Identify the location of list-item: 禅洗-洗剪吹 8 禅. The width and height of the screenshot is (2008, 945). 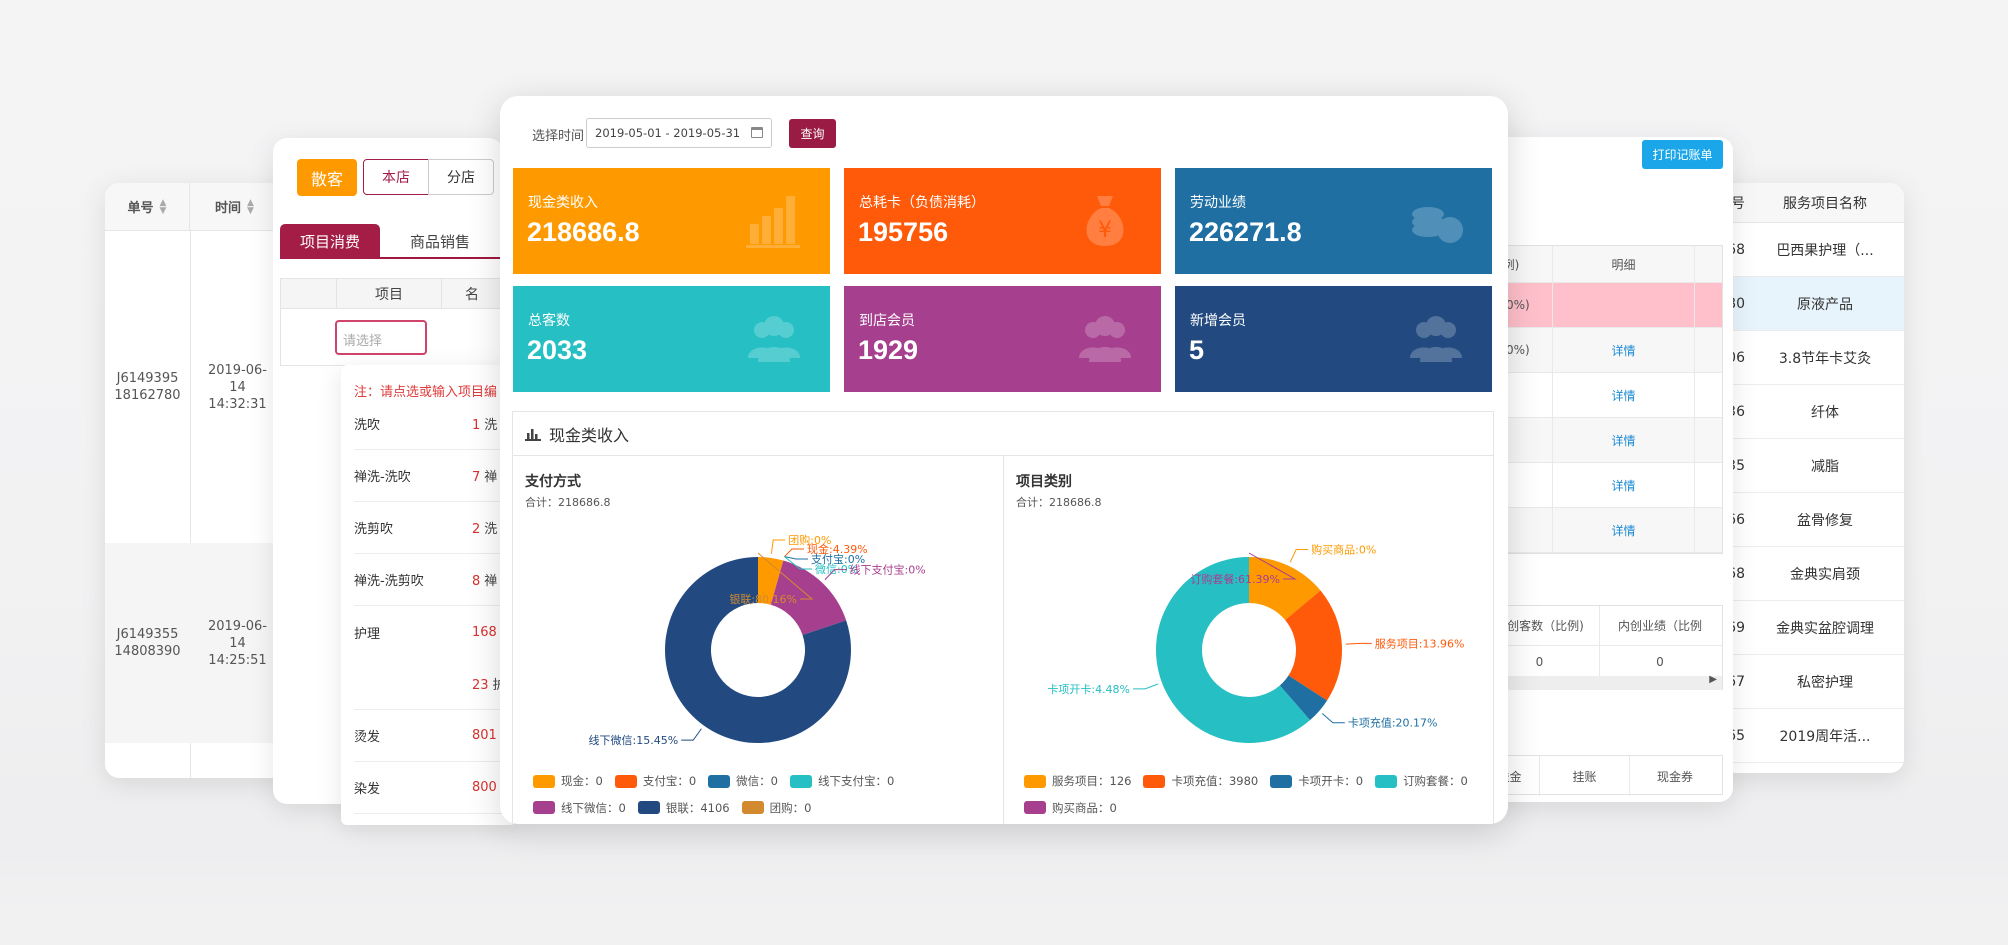
(435, 580).